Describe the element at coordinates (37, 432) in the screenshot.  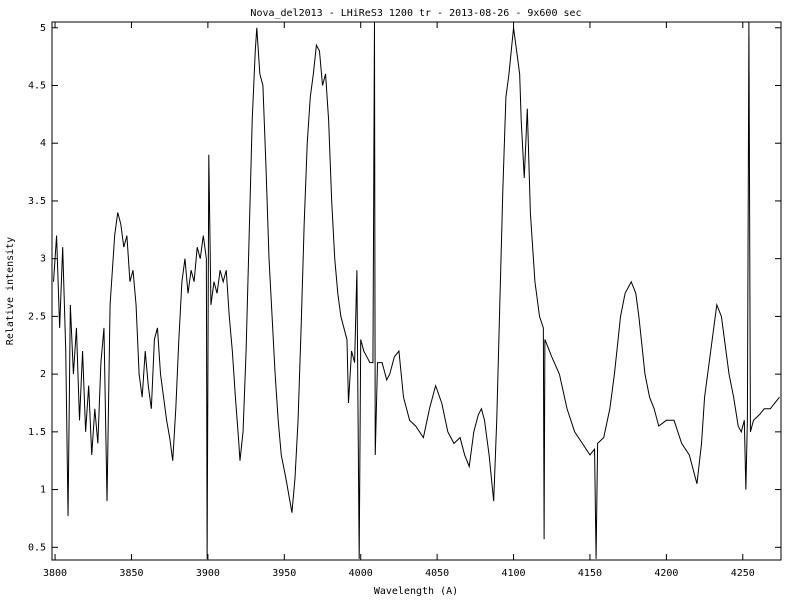
I see `y-tick-label: 1.5` at that location.